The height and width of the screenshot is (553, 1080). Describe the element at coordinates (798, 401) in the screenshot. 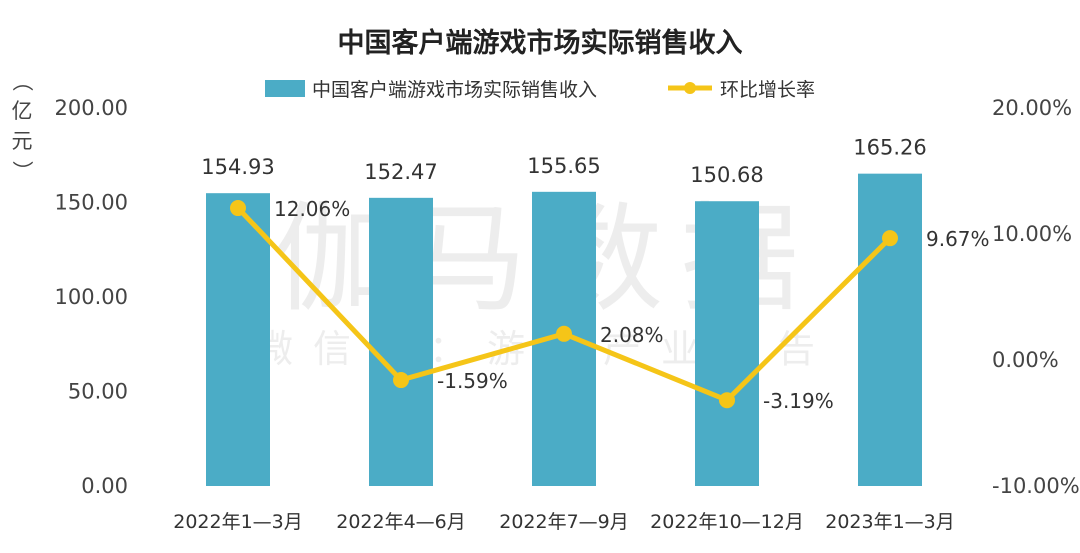

I see `line-value-label: -3.19%` at that location.